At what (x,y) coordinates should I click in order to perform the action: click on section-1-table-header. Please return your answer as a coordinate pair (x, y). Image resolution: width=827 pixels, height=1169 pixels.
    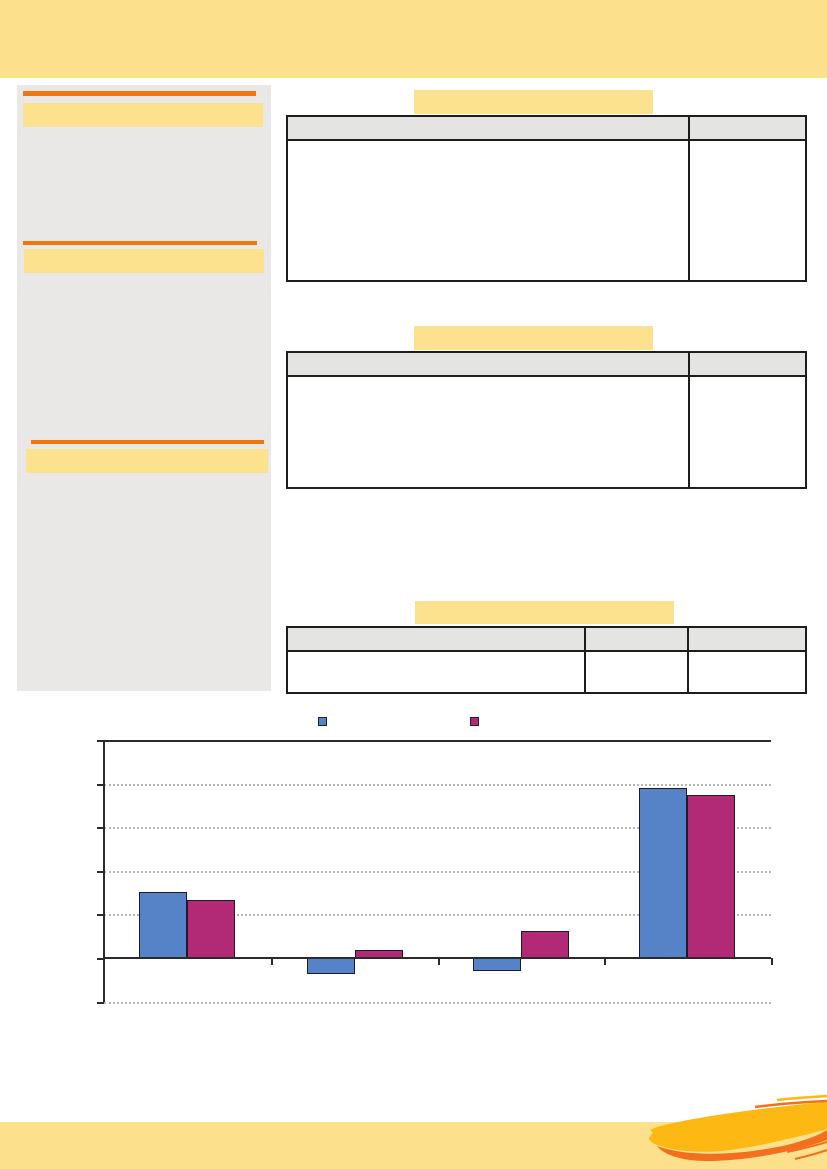
    Looking at the image, I should click on (546, 129).